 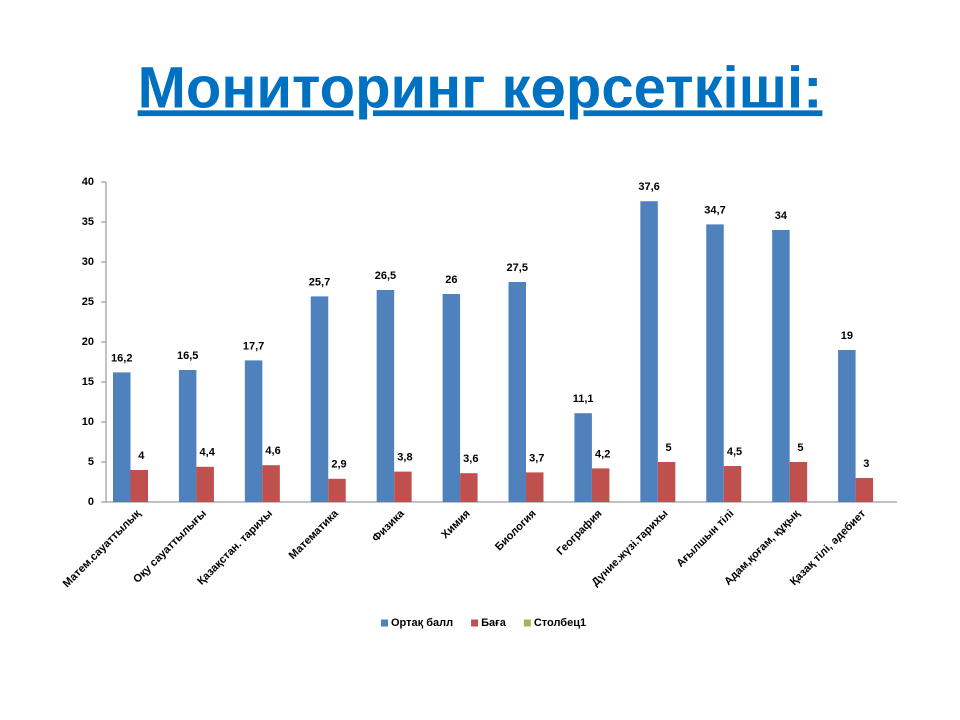 What do you see at coordinates (781, 216) in the screenshot?
I see `data-label: 34` at bounding box center [781, 216].